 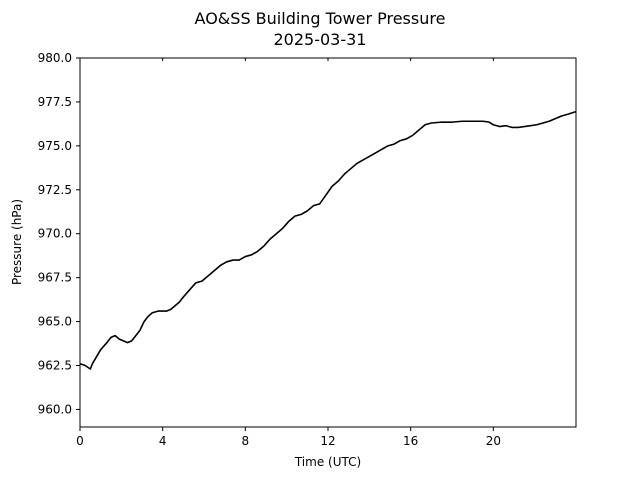 I want to click on y-tick-label: 972.5, so click(x=55, y=190).